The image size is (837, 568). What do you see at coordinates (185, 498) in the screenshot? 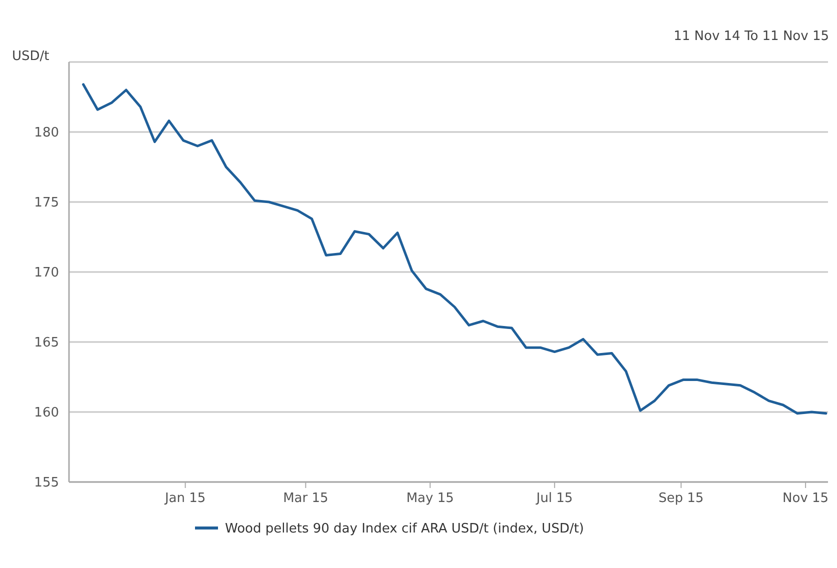
I see `x-tick-label: Jan 15` at bounding box center [185, 498].